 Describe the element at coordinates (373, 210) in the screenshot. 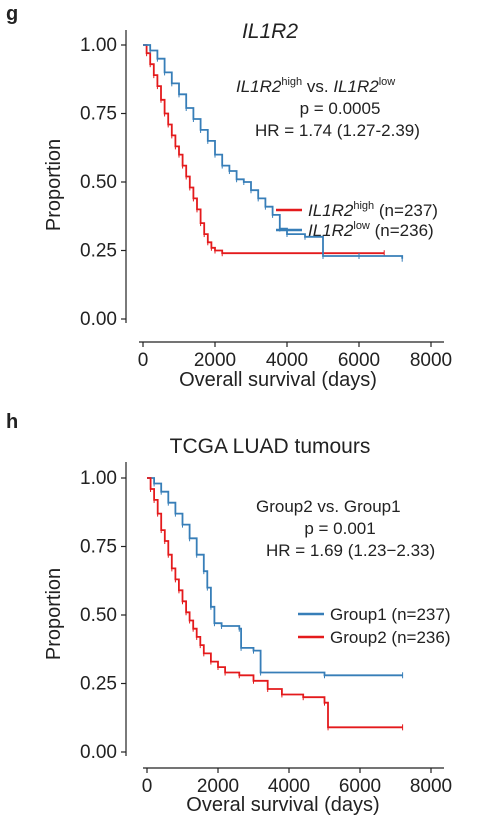

I see `legend-item-high: IL1R2high (n=237)` at that location.